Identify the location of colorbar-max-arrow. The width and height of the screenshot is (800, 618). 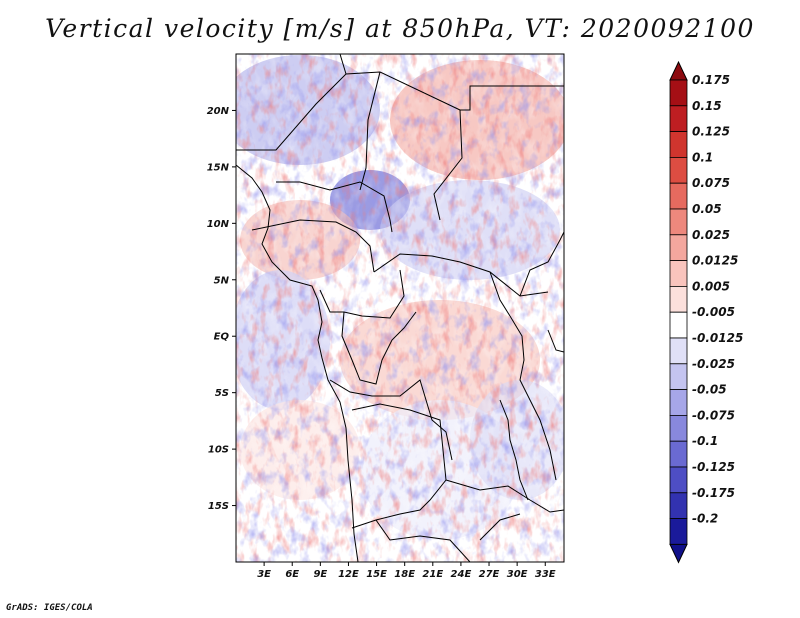
(678, 70).